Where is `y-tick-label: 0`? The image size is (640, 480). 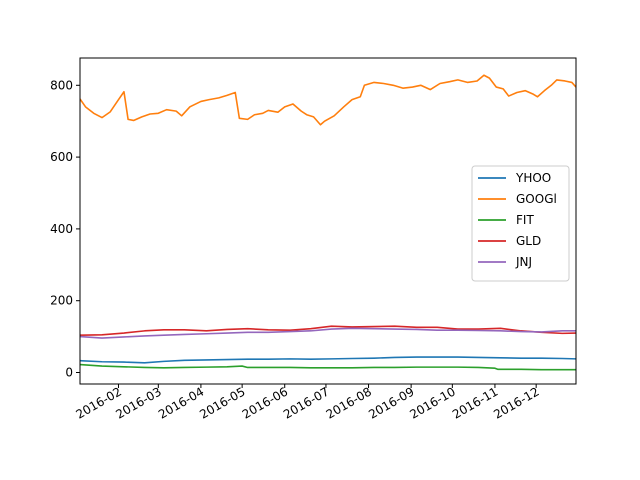
y-tick-label: 0 is located at coordinates (69, 373).